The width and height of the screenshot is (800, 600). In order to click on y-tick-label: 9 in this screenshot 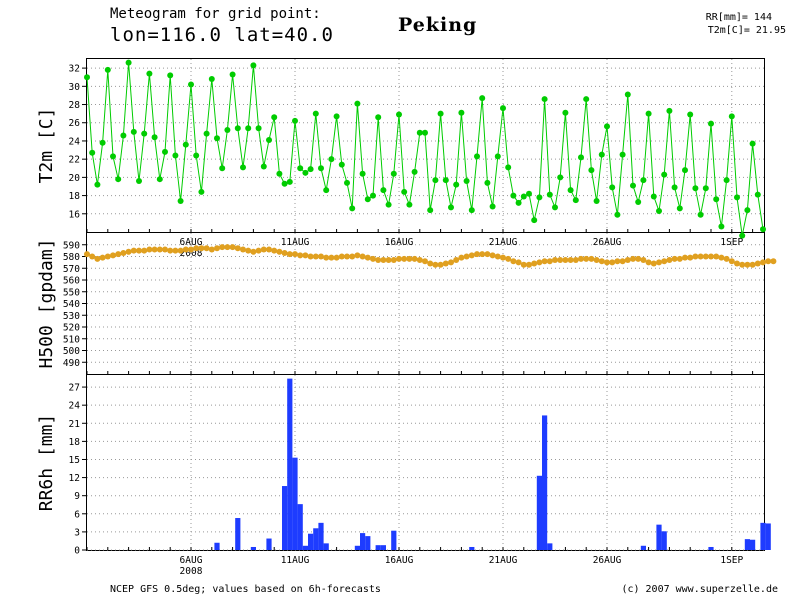, I will do `click(77, 496)`.